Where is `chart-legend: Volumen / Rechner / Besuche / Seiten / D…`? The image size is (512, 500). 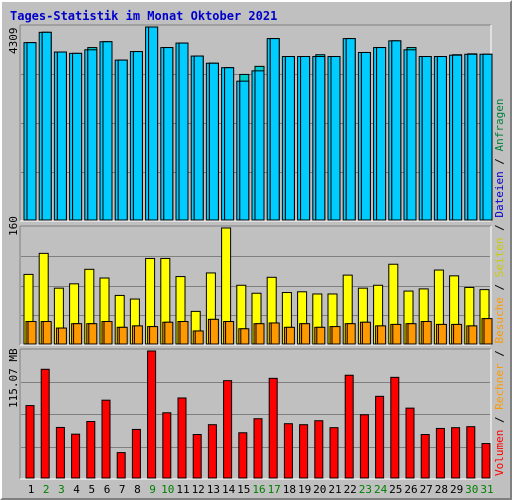 chart-legend: Volumen / Rechner / Besuche / Seiten / D… is located at coordinates (499, 287).